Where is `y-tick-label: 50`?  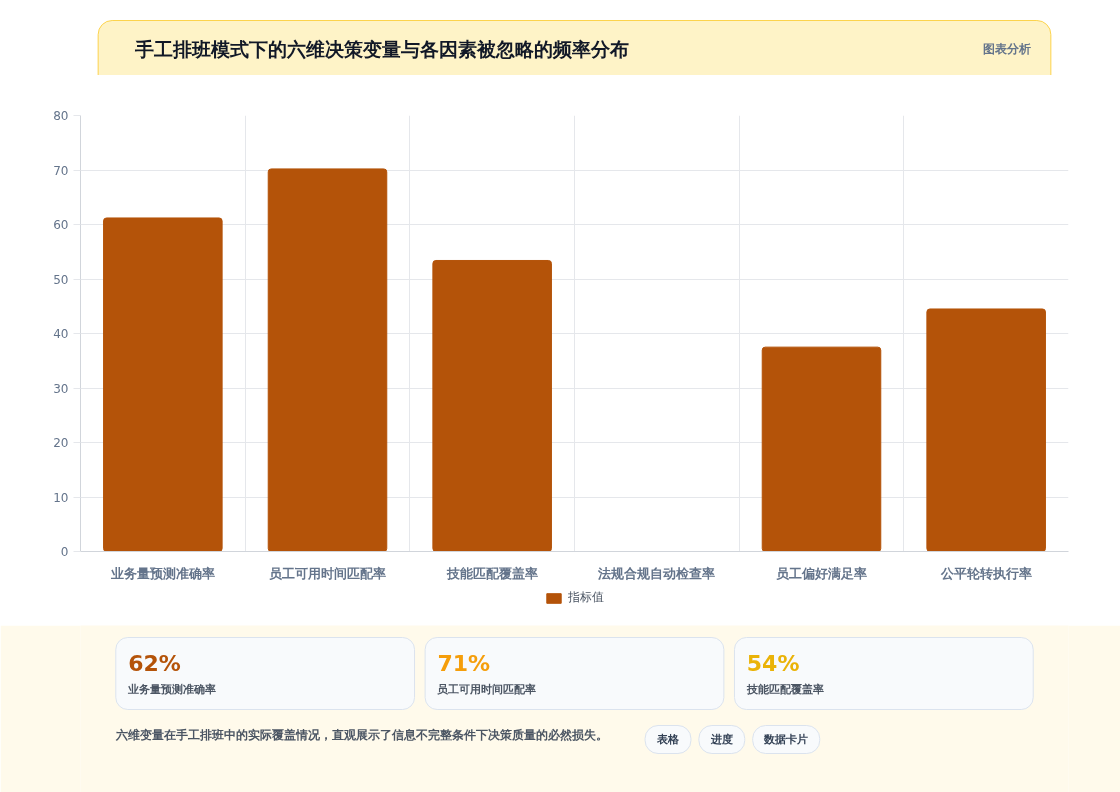 y-tick-label: 50 is located at coordinates (61, 279).